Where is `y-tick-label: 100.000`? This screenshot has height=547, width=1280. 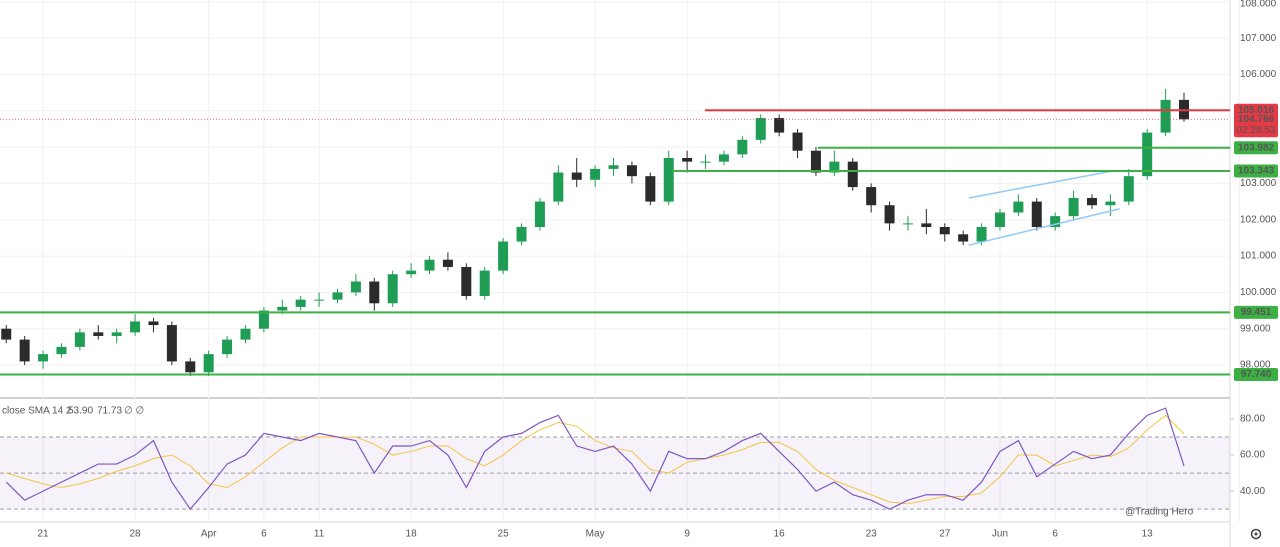
y-tick-label: 100.000 is located at coordinates (1258, 292).